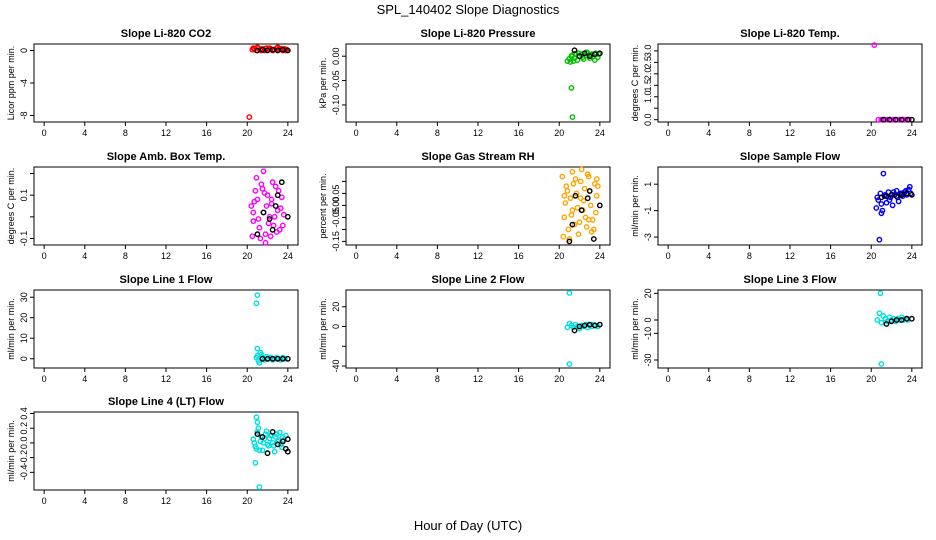 This screenshot has width=936, height=540. Describe the element at coordinates (336, 194) in the screenshot. I see `y-tick-label: 0.05` at that location.